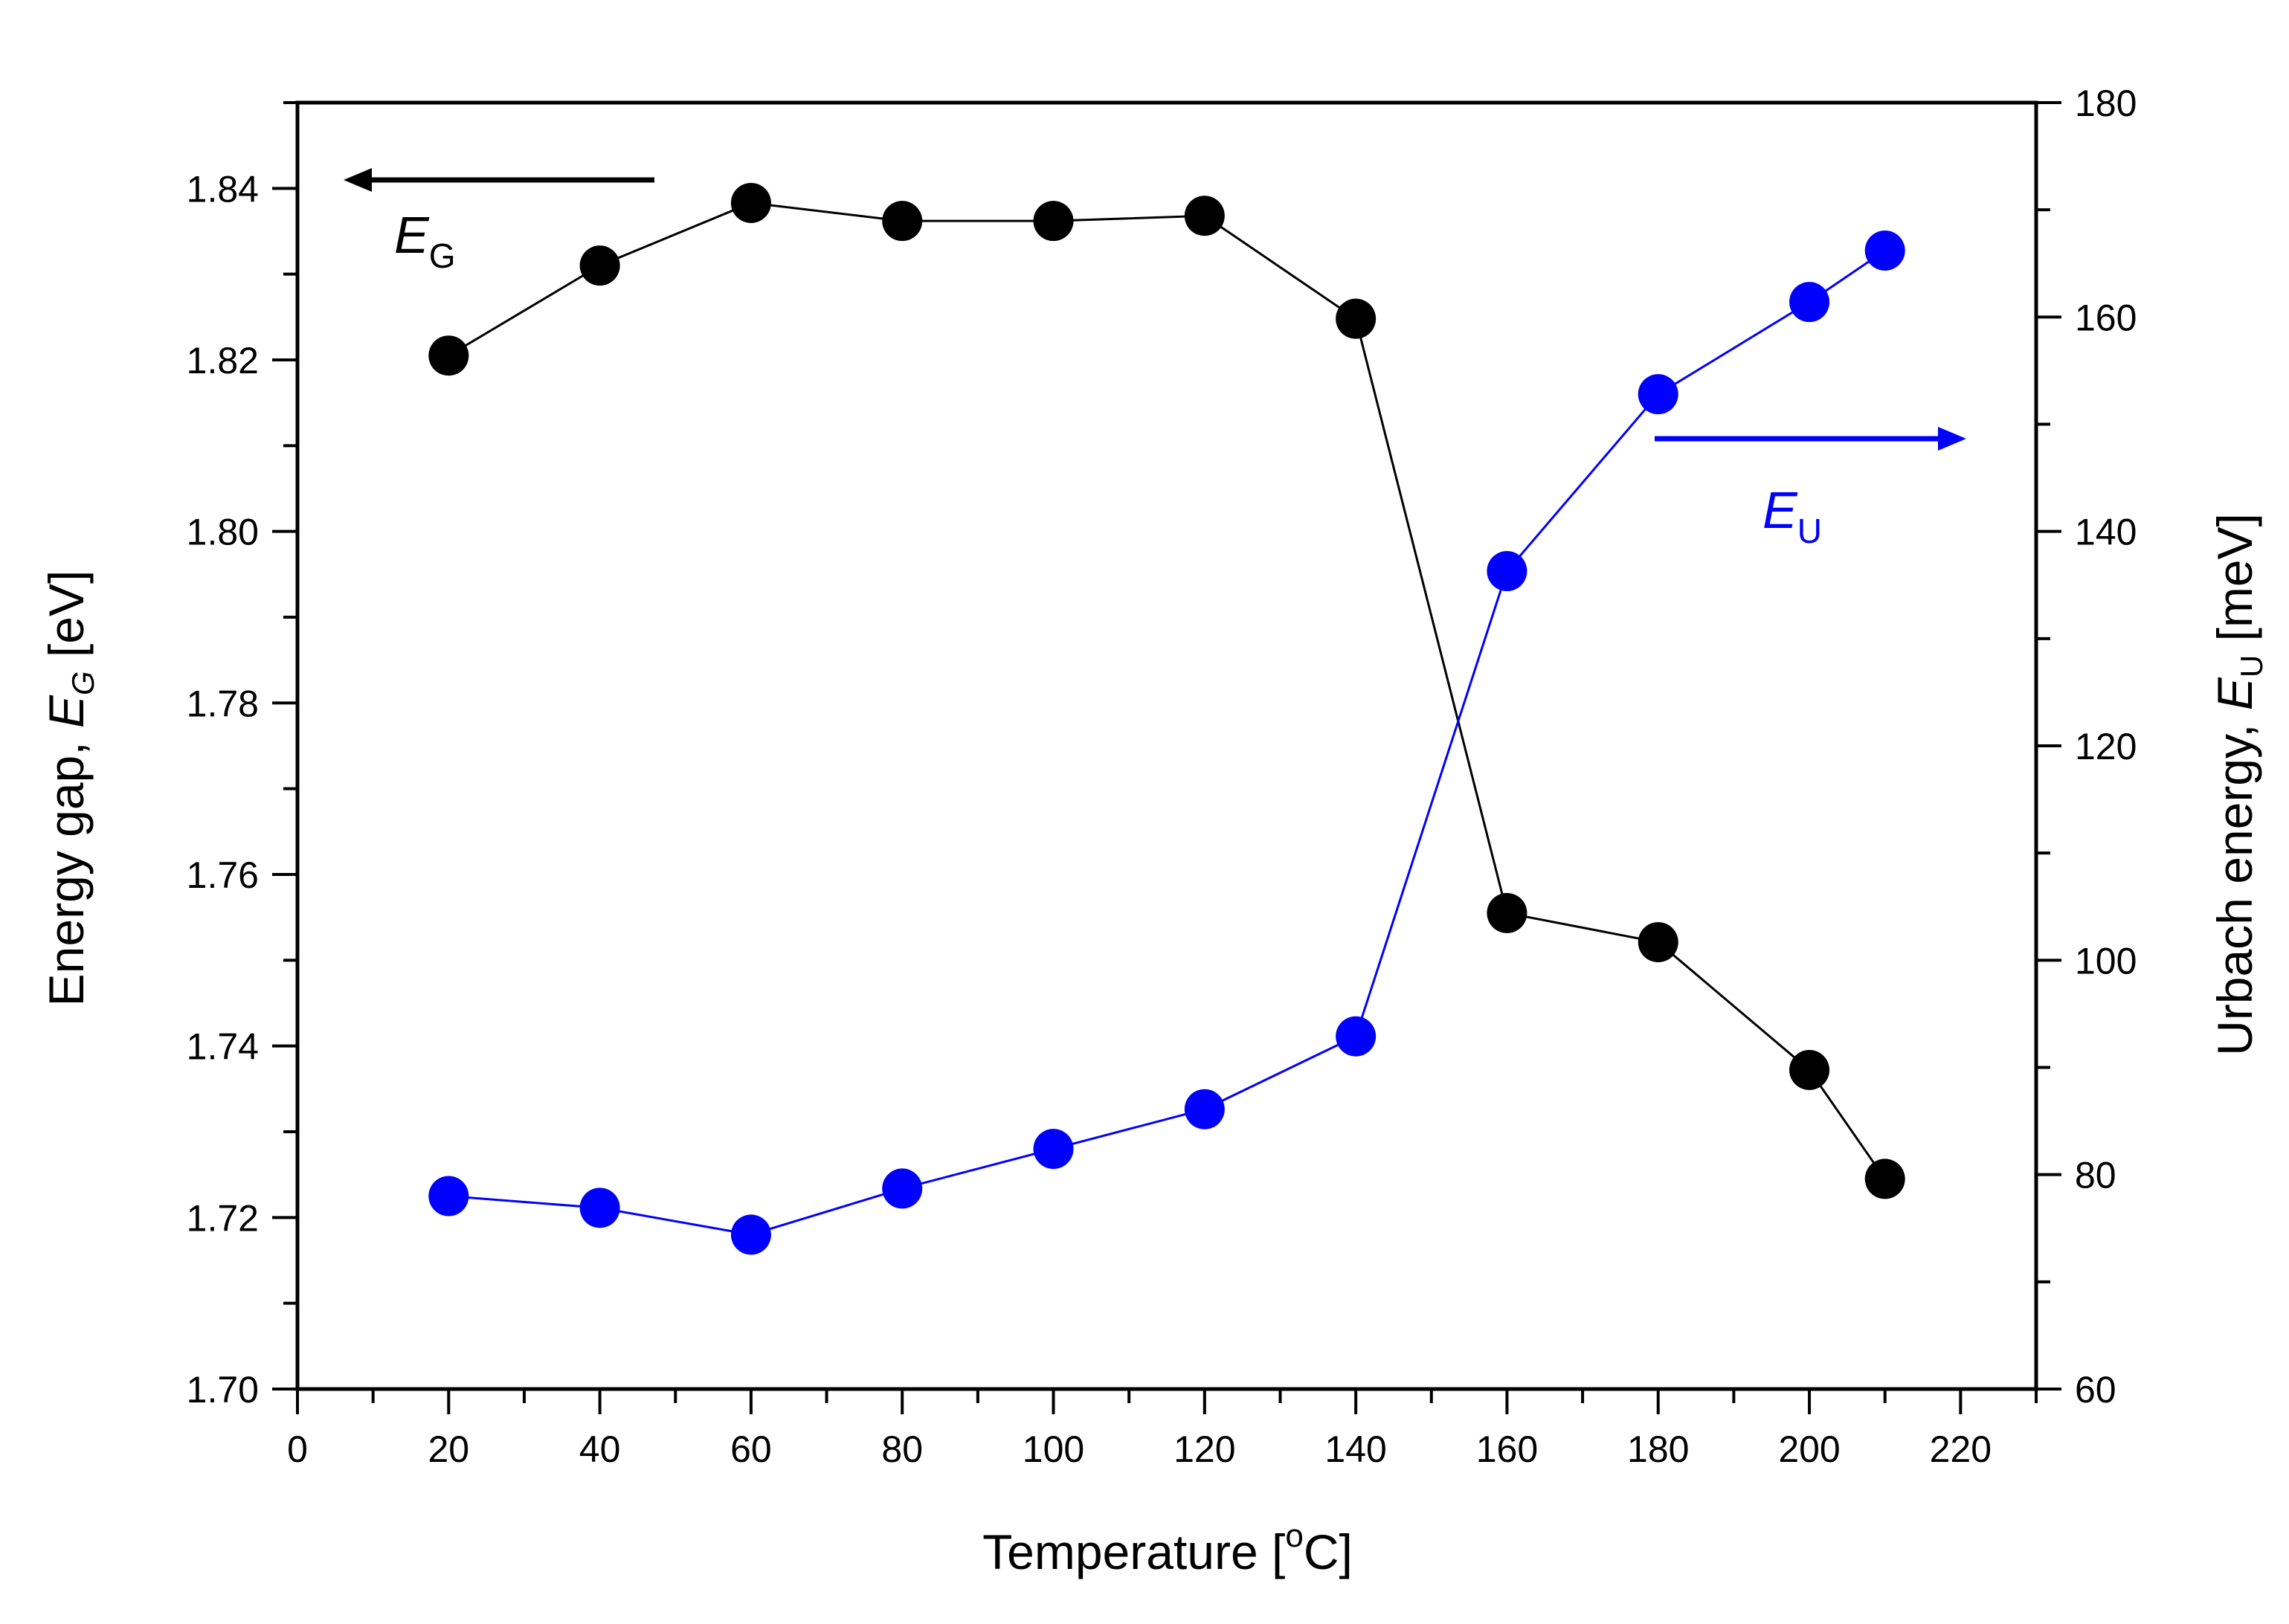  What do you see at coordinates (2106, 961) in the screenshot?
I see `y-right-tick-label: 100` at bounding box center [2106, 961].